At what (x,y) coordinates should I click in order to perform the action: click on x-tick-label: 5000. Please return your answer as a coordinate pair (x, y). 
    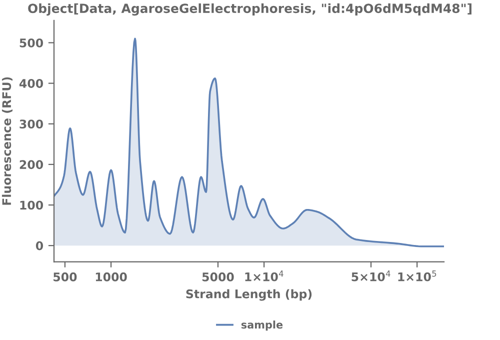
    Looking at the image, I should click on (218, 277).